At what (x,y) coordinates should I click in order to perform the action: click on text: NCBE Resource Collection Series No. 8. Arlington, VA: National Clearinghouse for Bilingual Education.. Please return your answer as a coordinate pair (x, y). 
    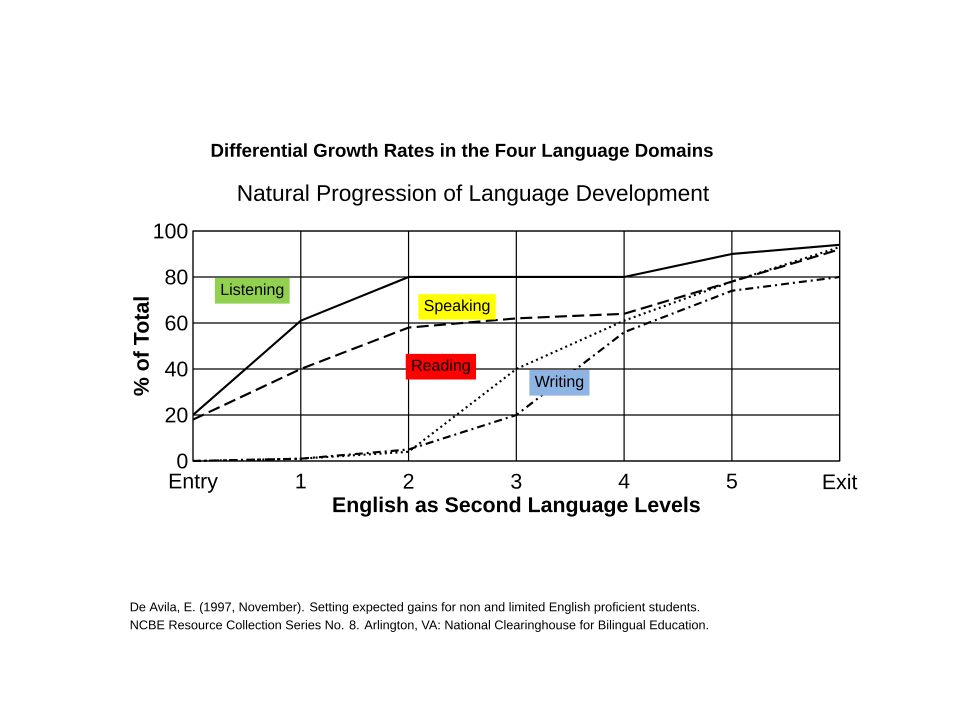
    Looking at the image, I should click on (419, 626).